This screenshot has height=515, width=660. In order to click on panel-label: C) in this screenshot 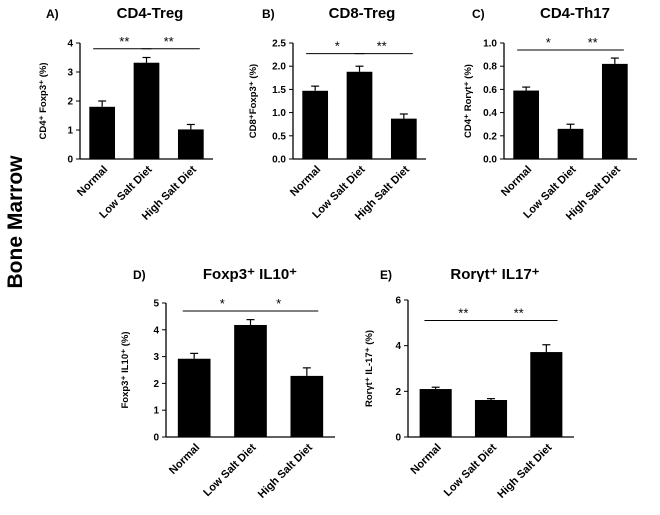, I will do `click(478, 14)`.